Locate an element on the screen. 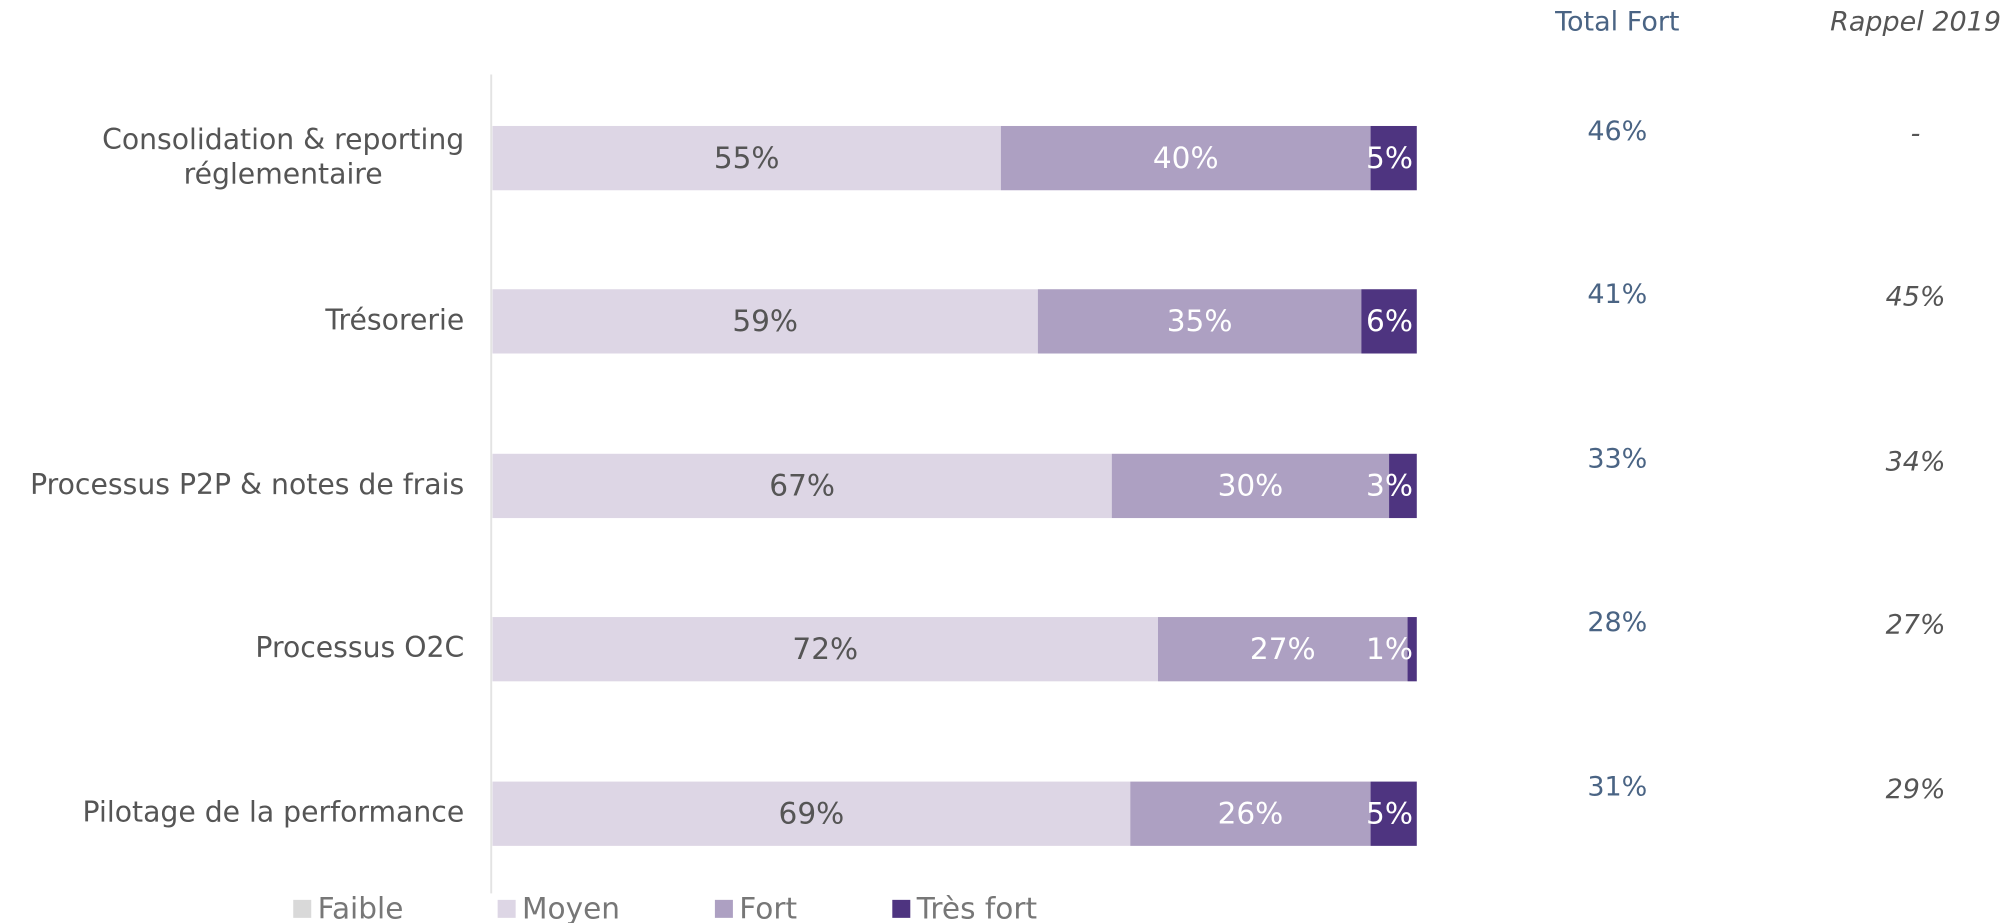  data-label: 55% is located at coordinates (747, 158).